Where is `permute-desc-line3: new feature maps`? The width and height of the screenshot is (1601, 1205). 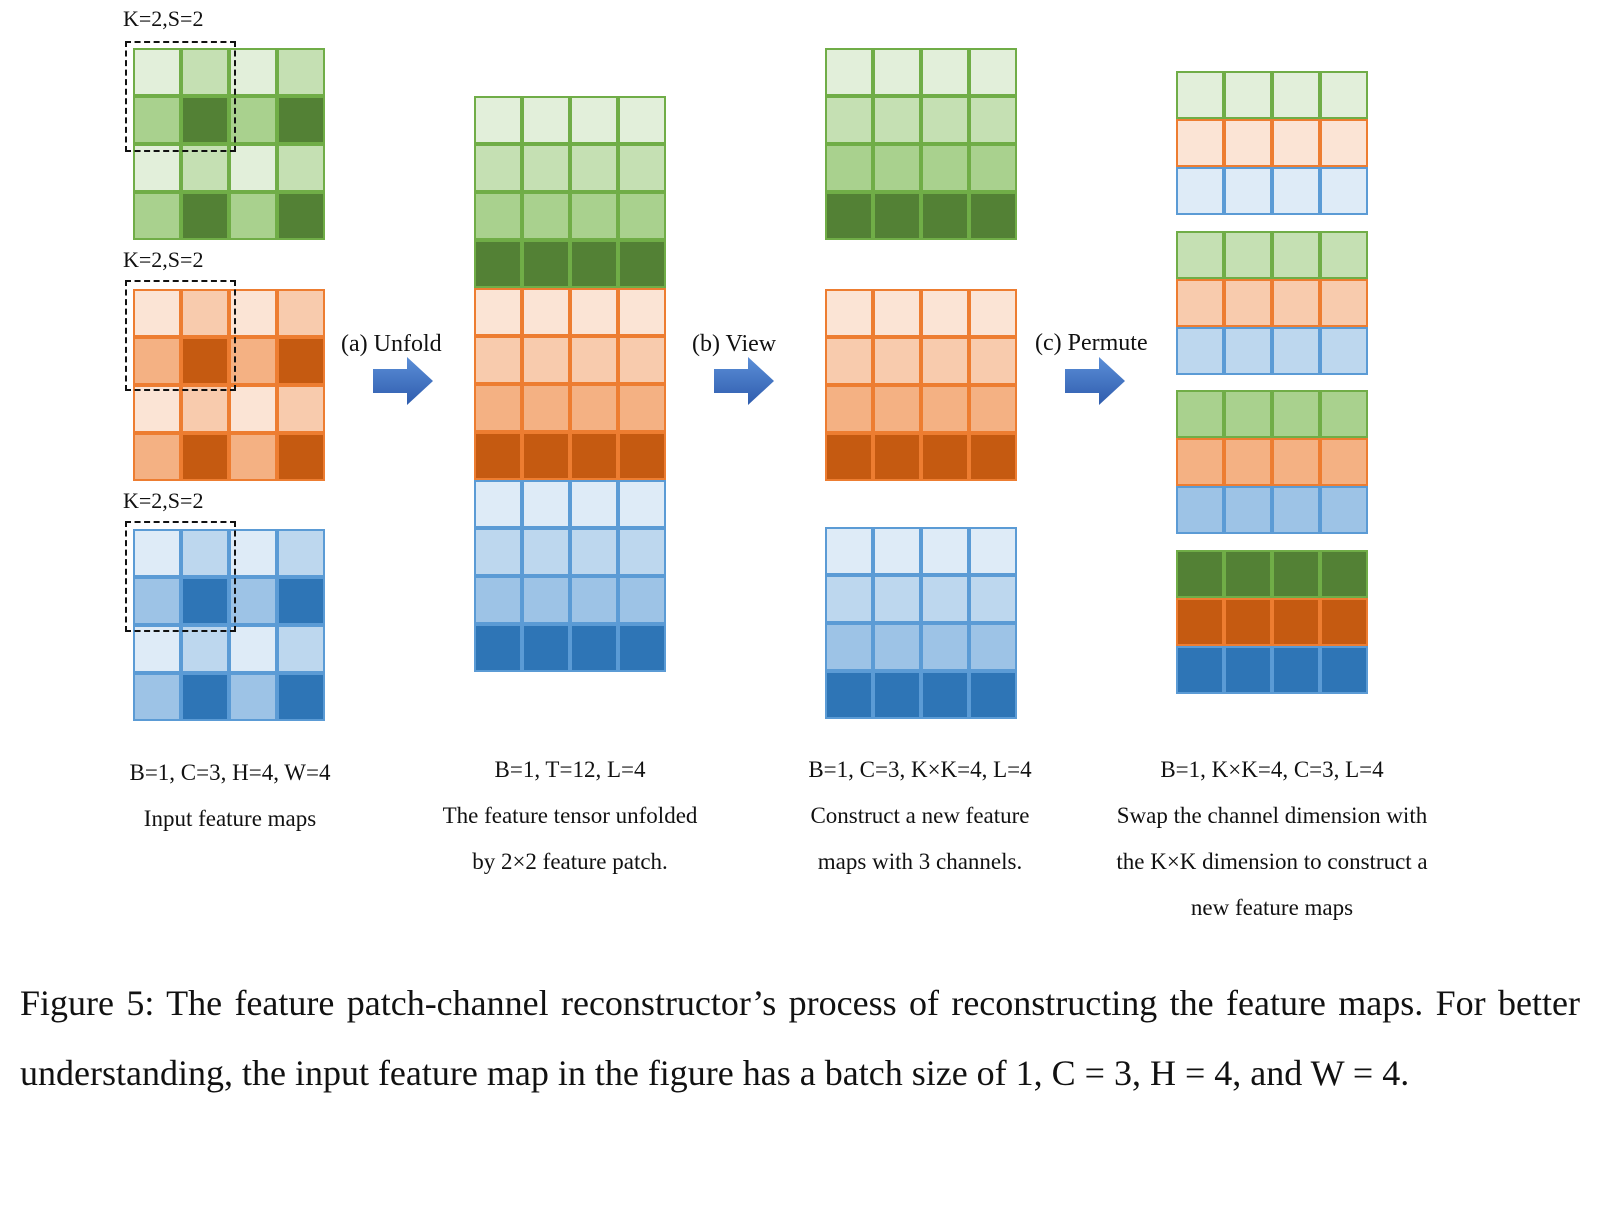
permute-desc-line3: new feature maps is located at coordinates (1272, 907).